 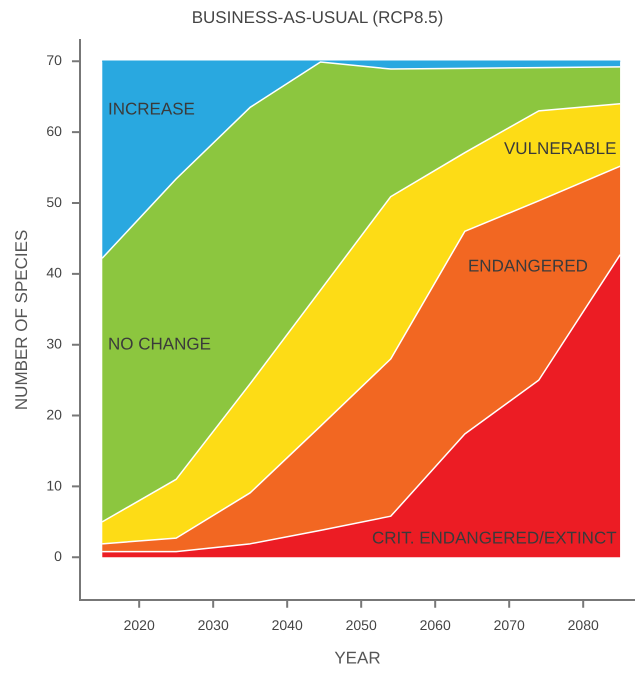 I want to click on y-tick-label: 10, so click(x=54, y=485).